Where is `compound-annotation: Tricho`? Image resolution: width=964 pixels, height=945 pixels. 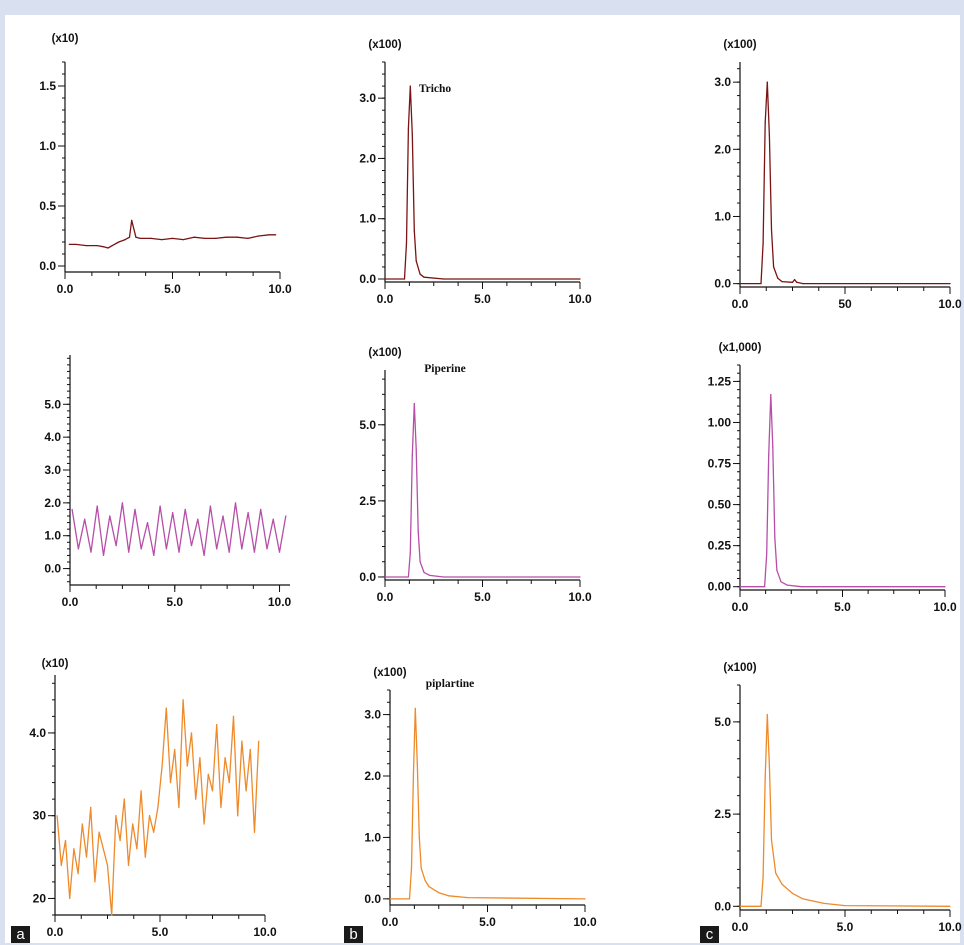
compound-annotation: Tricho is located at coordinates (435, 89).